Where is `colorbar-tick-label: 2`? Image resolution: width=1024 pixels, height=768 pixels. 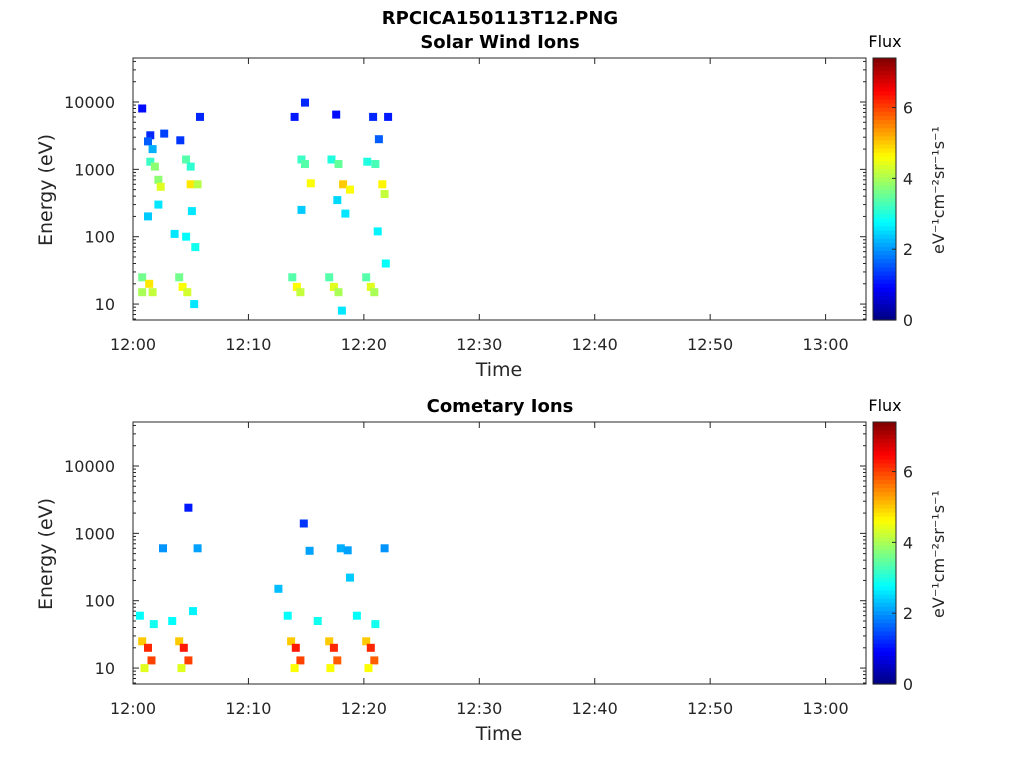
colorbar-tick-label: 2 is located at coordinates (908, 613).